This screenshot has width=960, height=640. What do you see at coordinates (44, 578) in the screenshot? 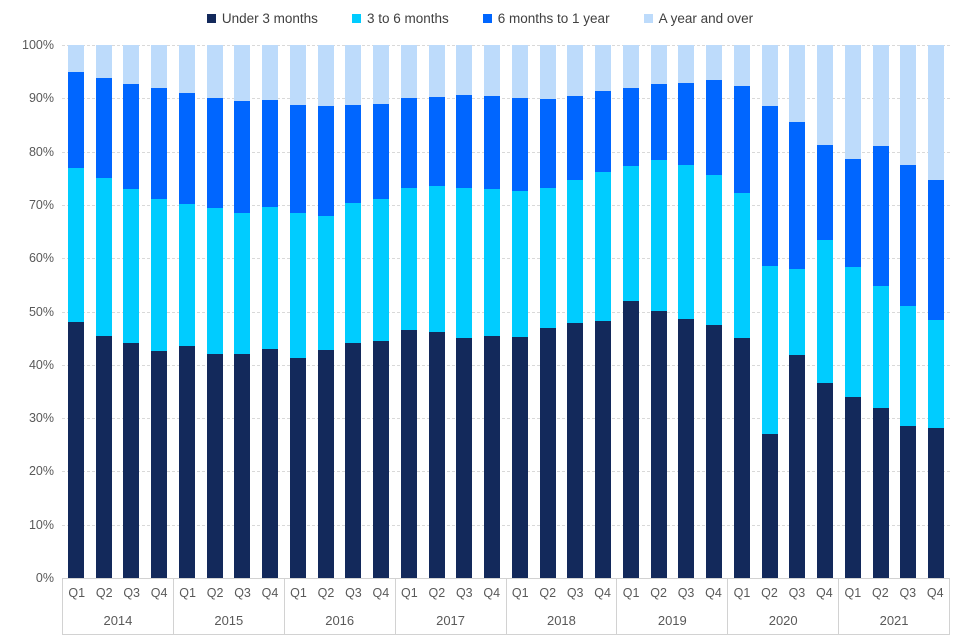
I see `y-axis-tick-label: 0%` at bounding box center [44, 578].